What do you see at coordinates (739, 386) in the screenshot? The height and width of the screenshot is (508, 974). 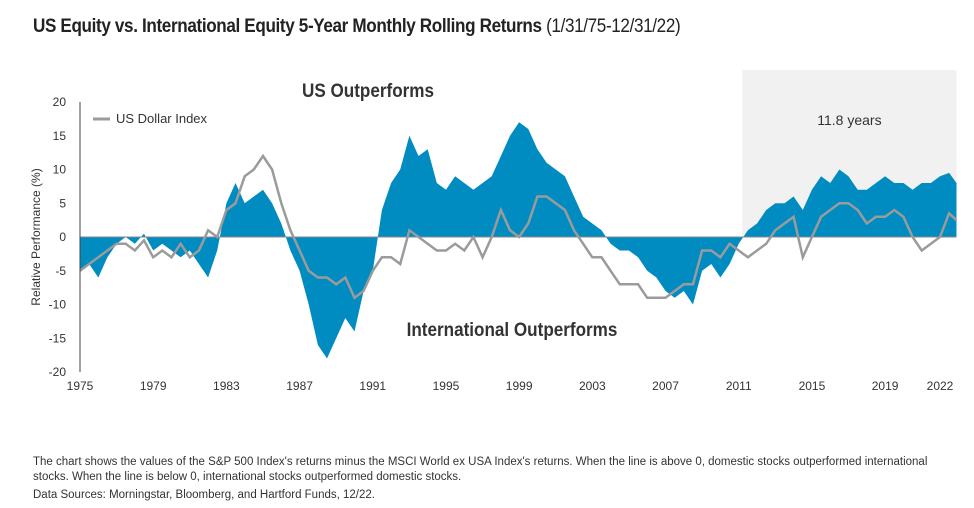 I see `x-tick-label: 2011` at bounding box center [739, 386].